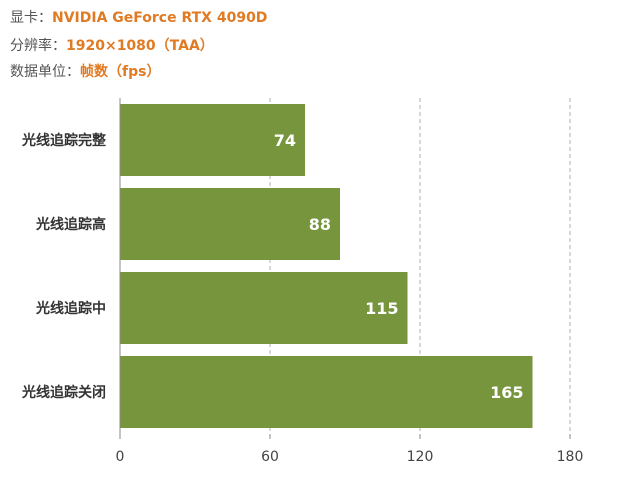  I want to click on resolution-value: 1920×1080（TAA）, so click(140, 46).